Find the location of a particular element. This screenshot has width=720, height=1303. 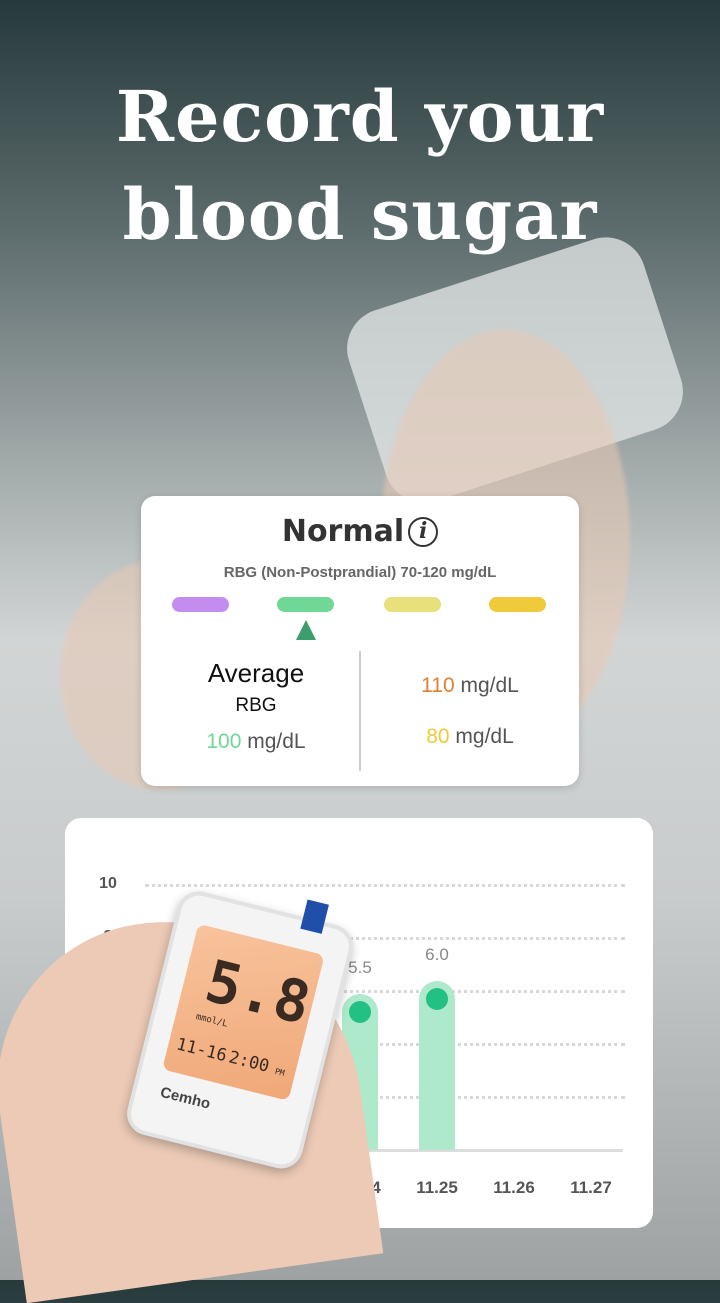

headline: Record your blood sugar is located at coordinates (360, 165).